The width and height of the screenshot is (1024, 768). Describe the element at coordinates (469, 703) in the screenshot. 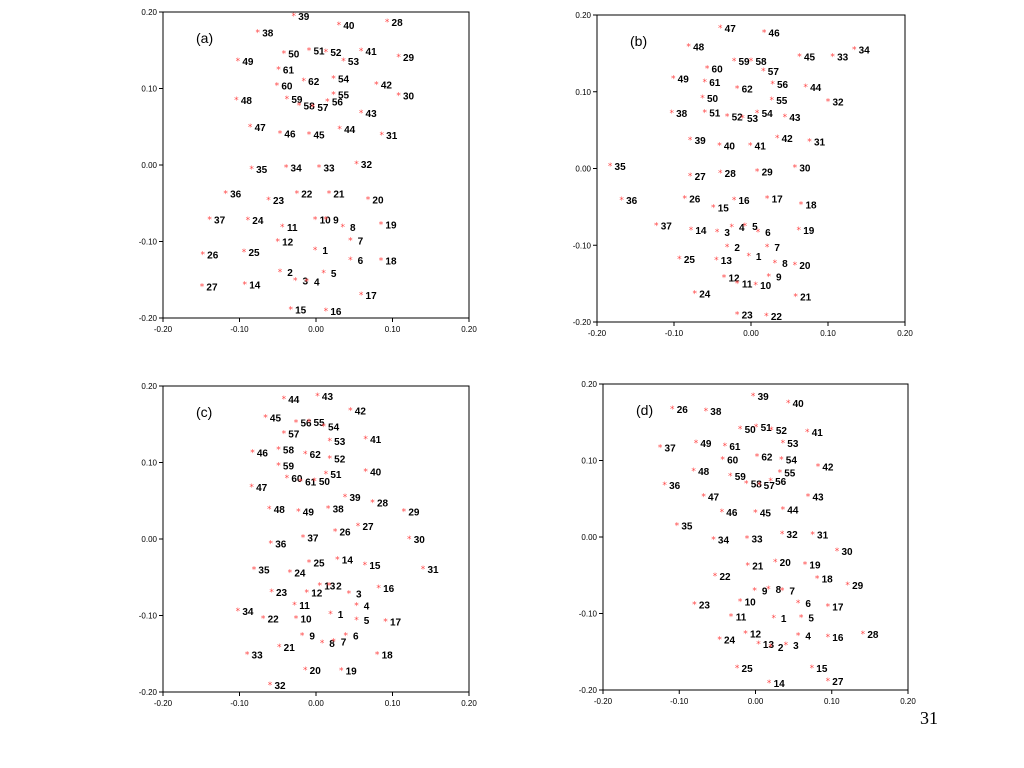

I see `x-tick-label: 0.20` at that location.